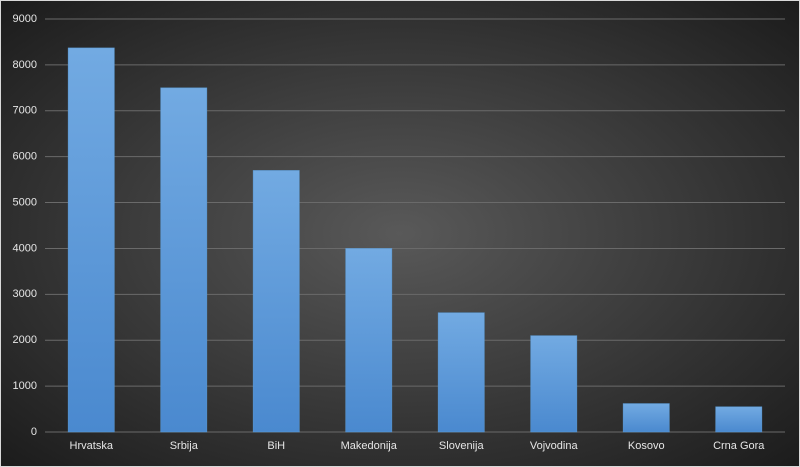 The width and height of the screenshot is (800, 467). What do you see at coordinates (25, 294) in the screenshot?
I see `y-tick-label: 3000` at bounding box center [25, 294].